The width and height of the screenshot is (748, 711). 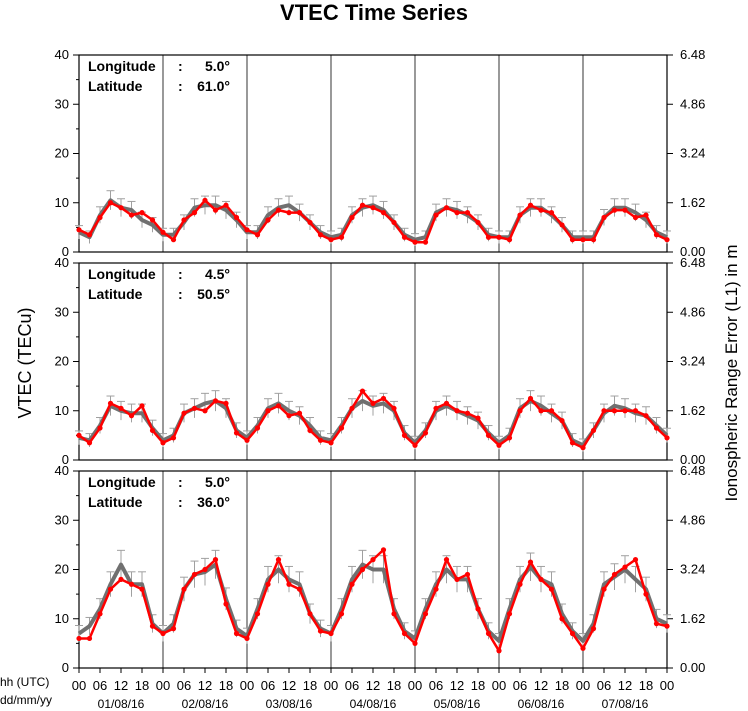 What do you see at coordinates (692, 459) in the screenshot?
I see `y-right-tick-label: 0.00` at bounding box center [692, 459].